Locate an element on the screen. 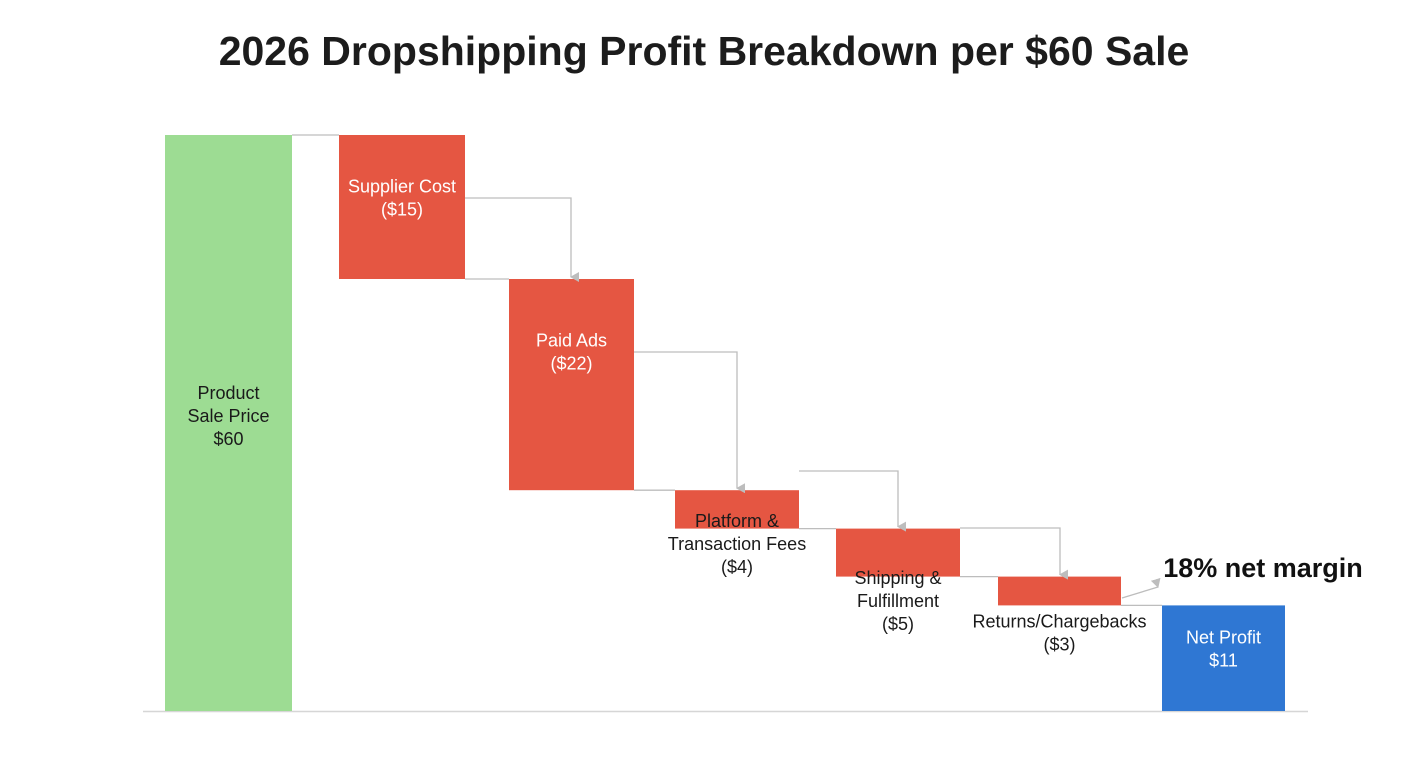 The image size is (1408, 768). bar-label-line: ($3) is located at coordinates (1059, 645).